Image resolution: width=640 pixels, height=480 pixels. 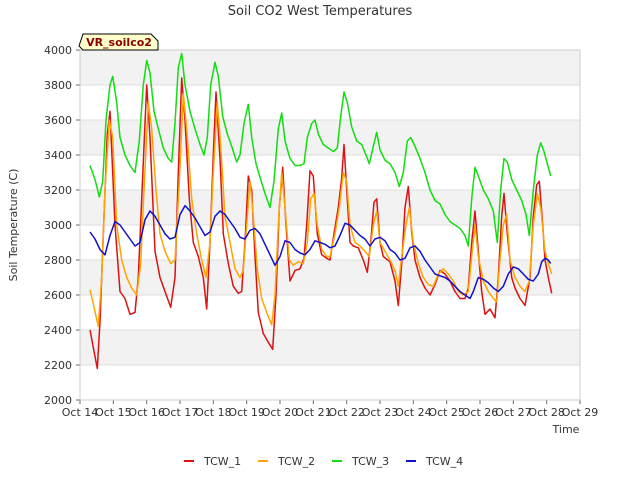 What do you see at coordinates (513, 412) in the screenshot?
I see `x-tick-label: Oct 27` at bounding box center [513, 412].